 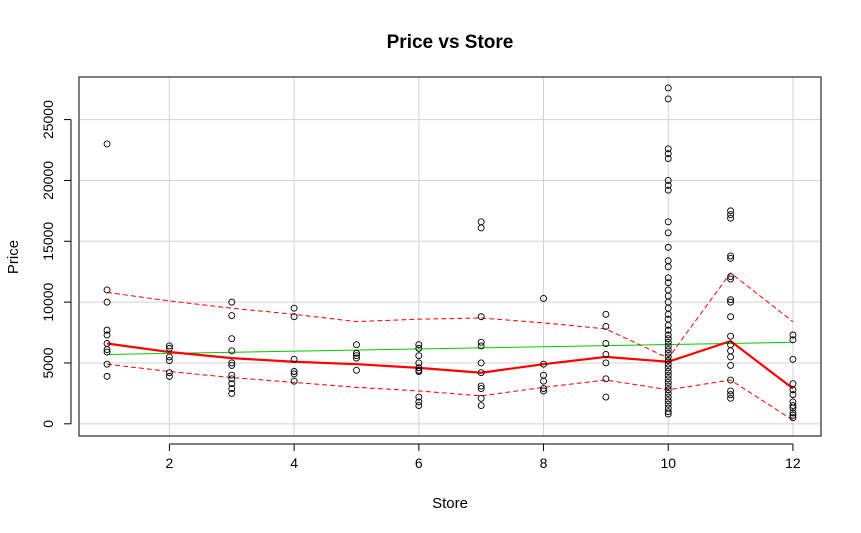 What do you see at coordinates (450, 364) in the screenshot?
I see `smooth-line` at bounding box center [450, 364].